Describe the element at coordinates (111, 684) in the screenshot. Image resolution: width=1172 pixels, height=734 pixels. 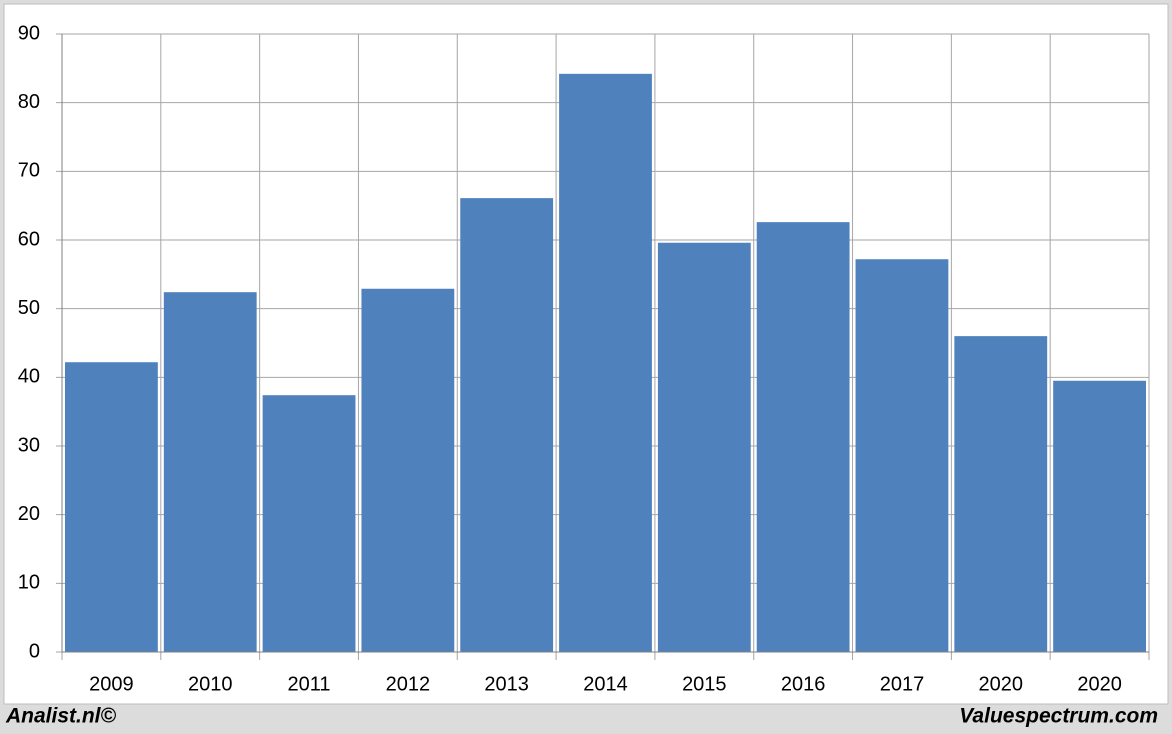
I see `x-tick-label: 2009` at that location.